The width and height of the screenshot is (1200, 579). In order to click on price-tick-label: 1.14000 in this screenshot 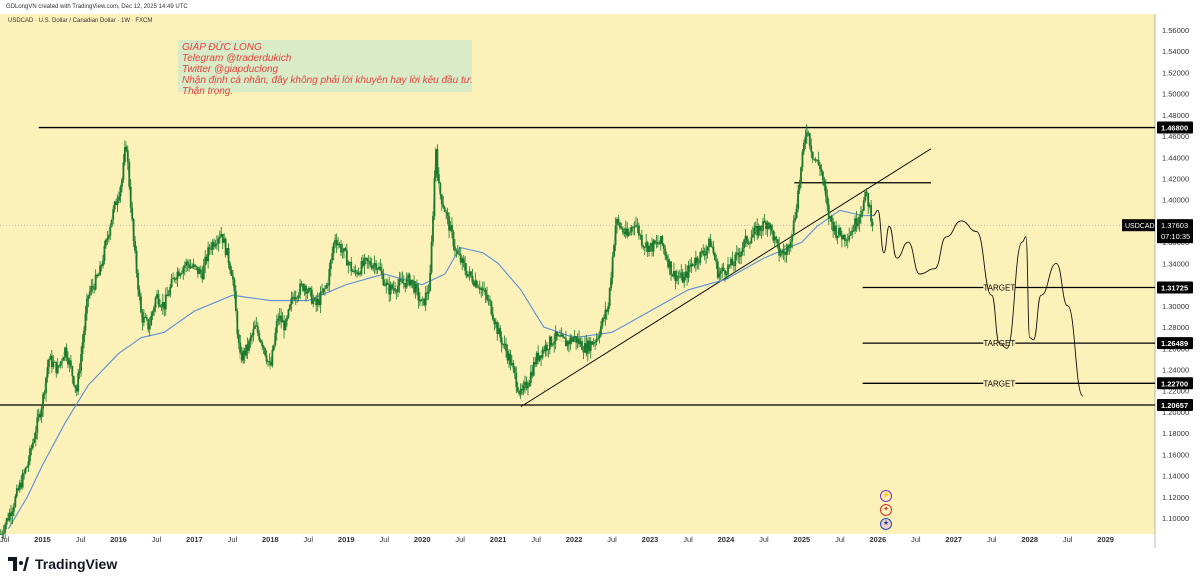, I will do `click(1175, 476)`.